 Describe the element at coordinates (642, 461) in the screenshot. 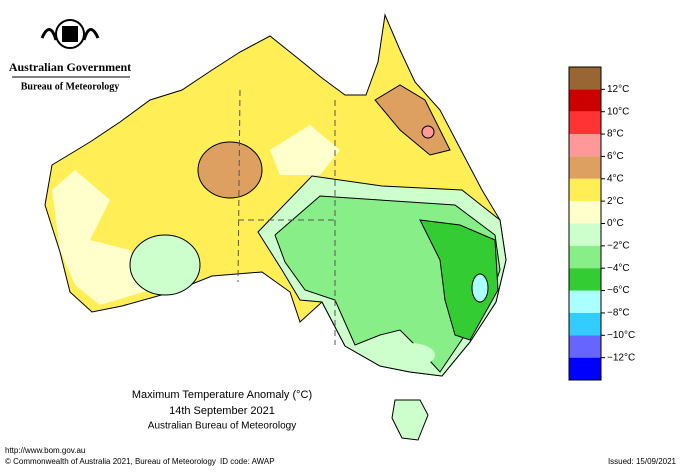

I see `footer-issued: Issued: 15/09/2021` at that location.